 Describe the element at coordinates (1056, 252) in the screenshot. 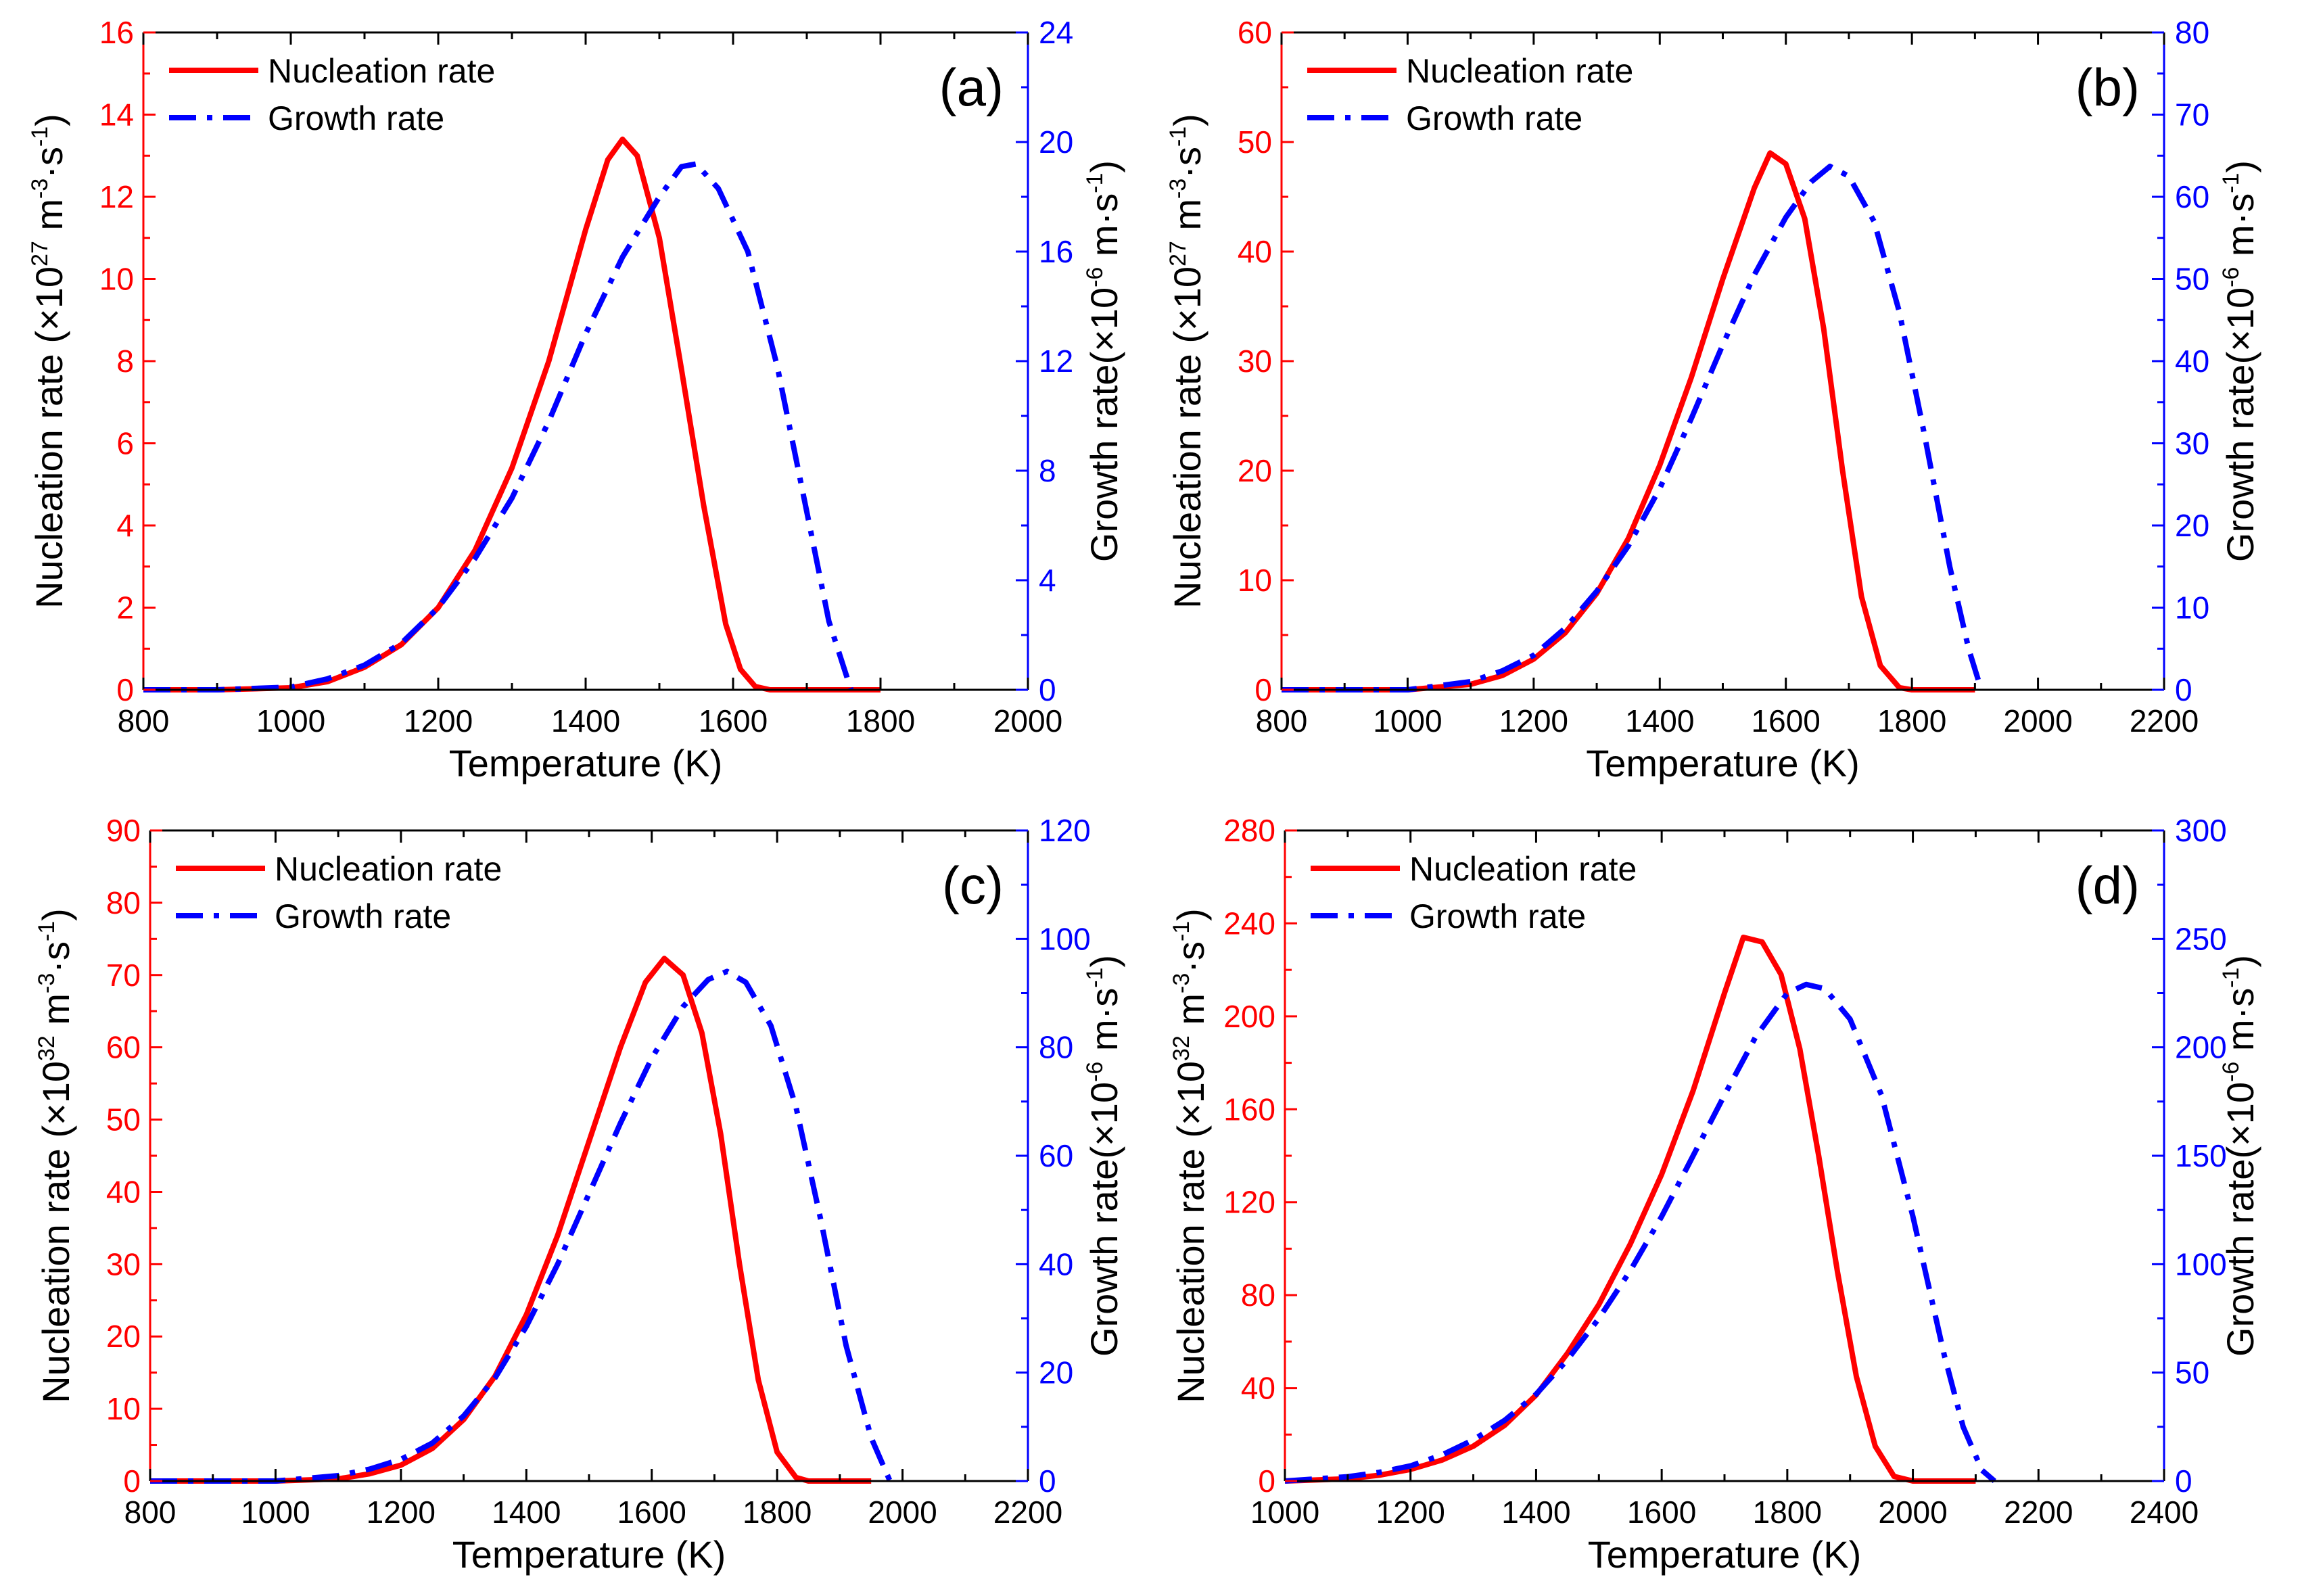

I see `y-right-tick-label: 16` at that location.